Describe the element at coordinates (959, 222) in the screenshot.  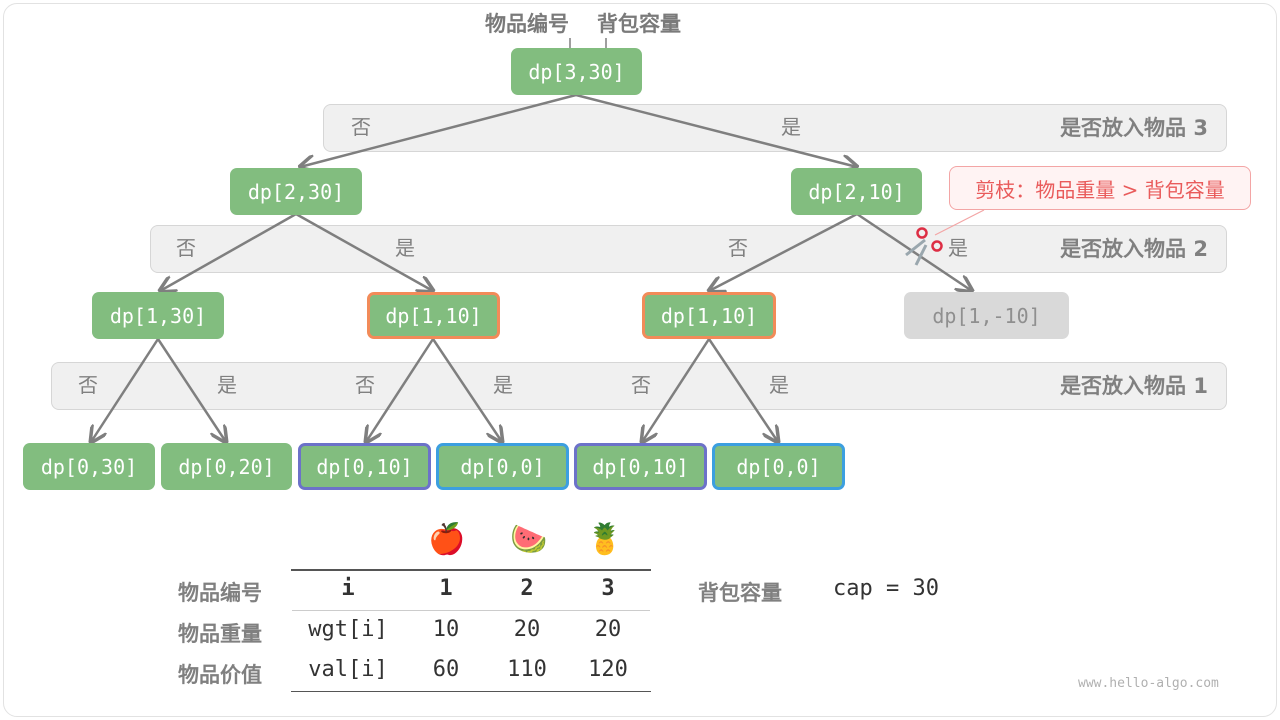
I see `callout-pointer` at that location.